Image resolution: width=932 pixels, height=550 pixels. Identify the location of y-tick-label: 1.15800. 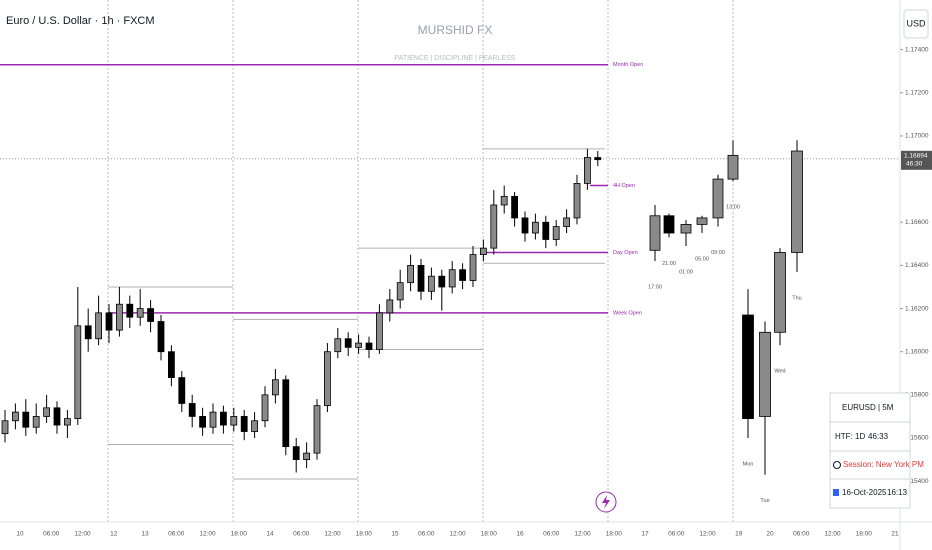
(917, 395).